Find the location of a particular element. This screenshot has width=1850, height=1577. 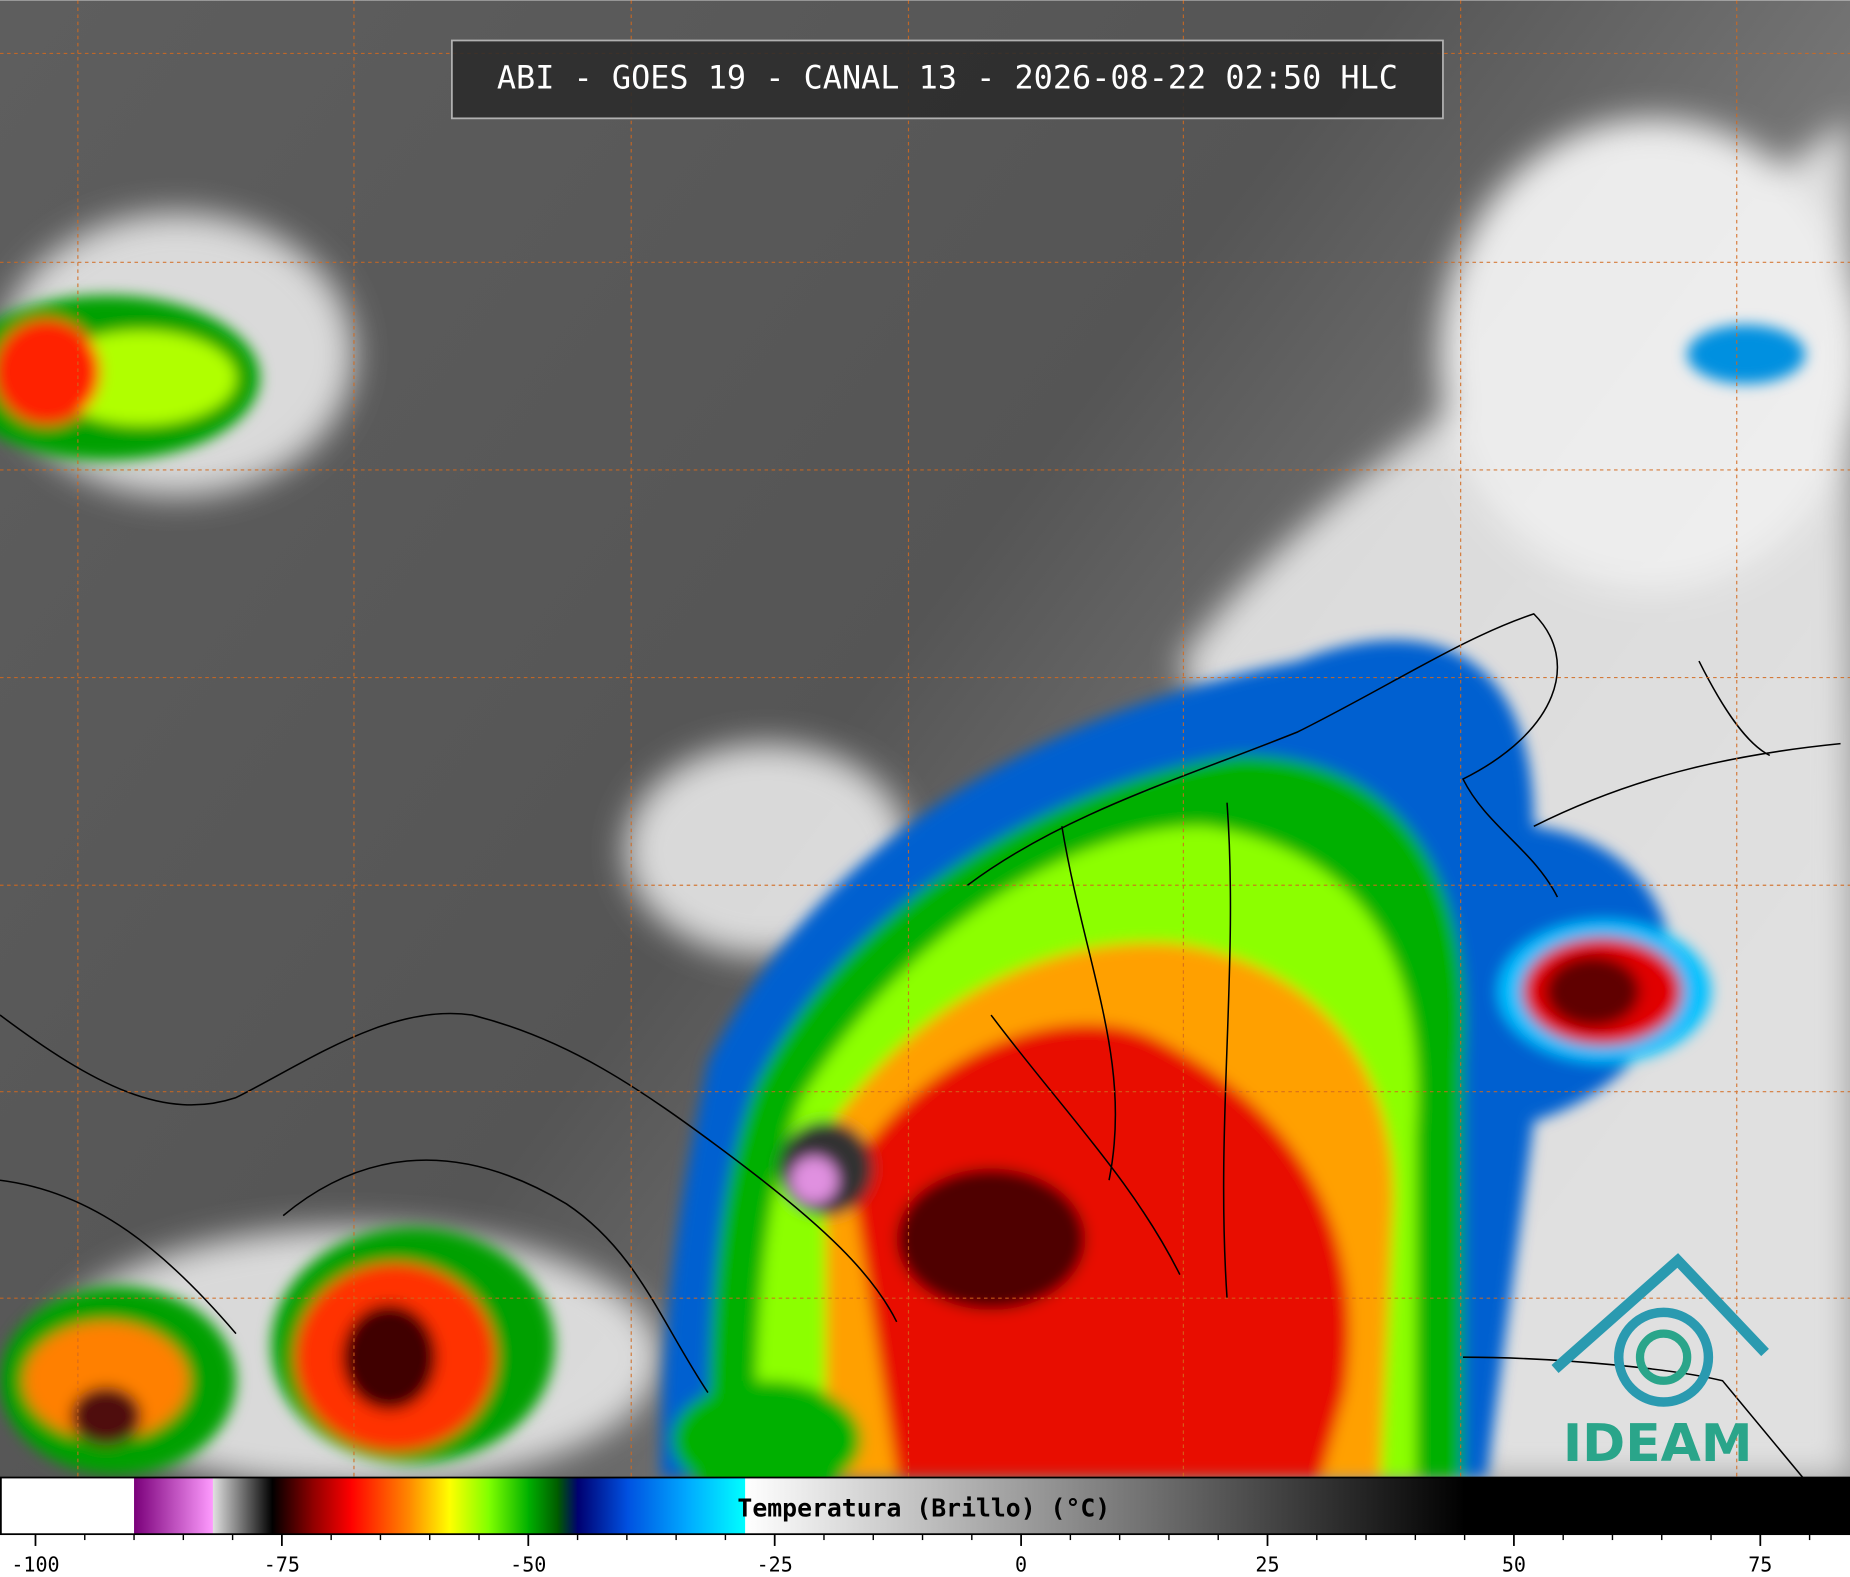

x-tick-label: -25 is located at coordinates (775, 1565).